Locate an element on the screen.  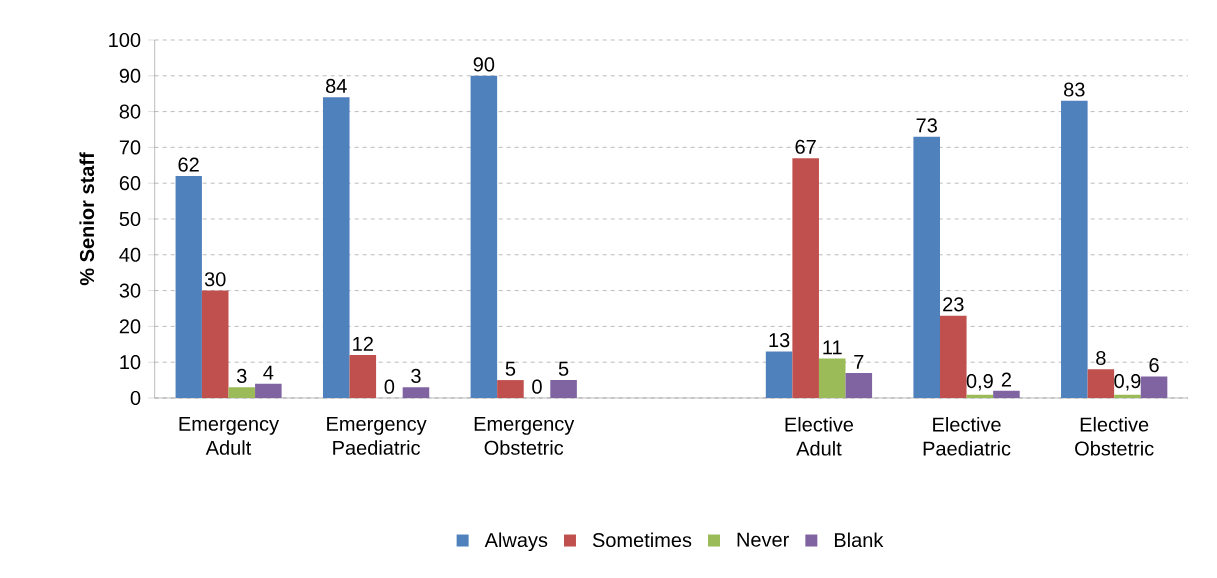
data-label: 30 is located at coordinates (215, 279).